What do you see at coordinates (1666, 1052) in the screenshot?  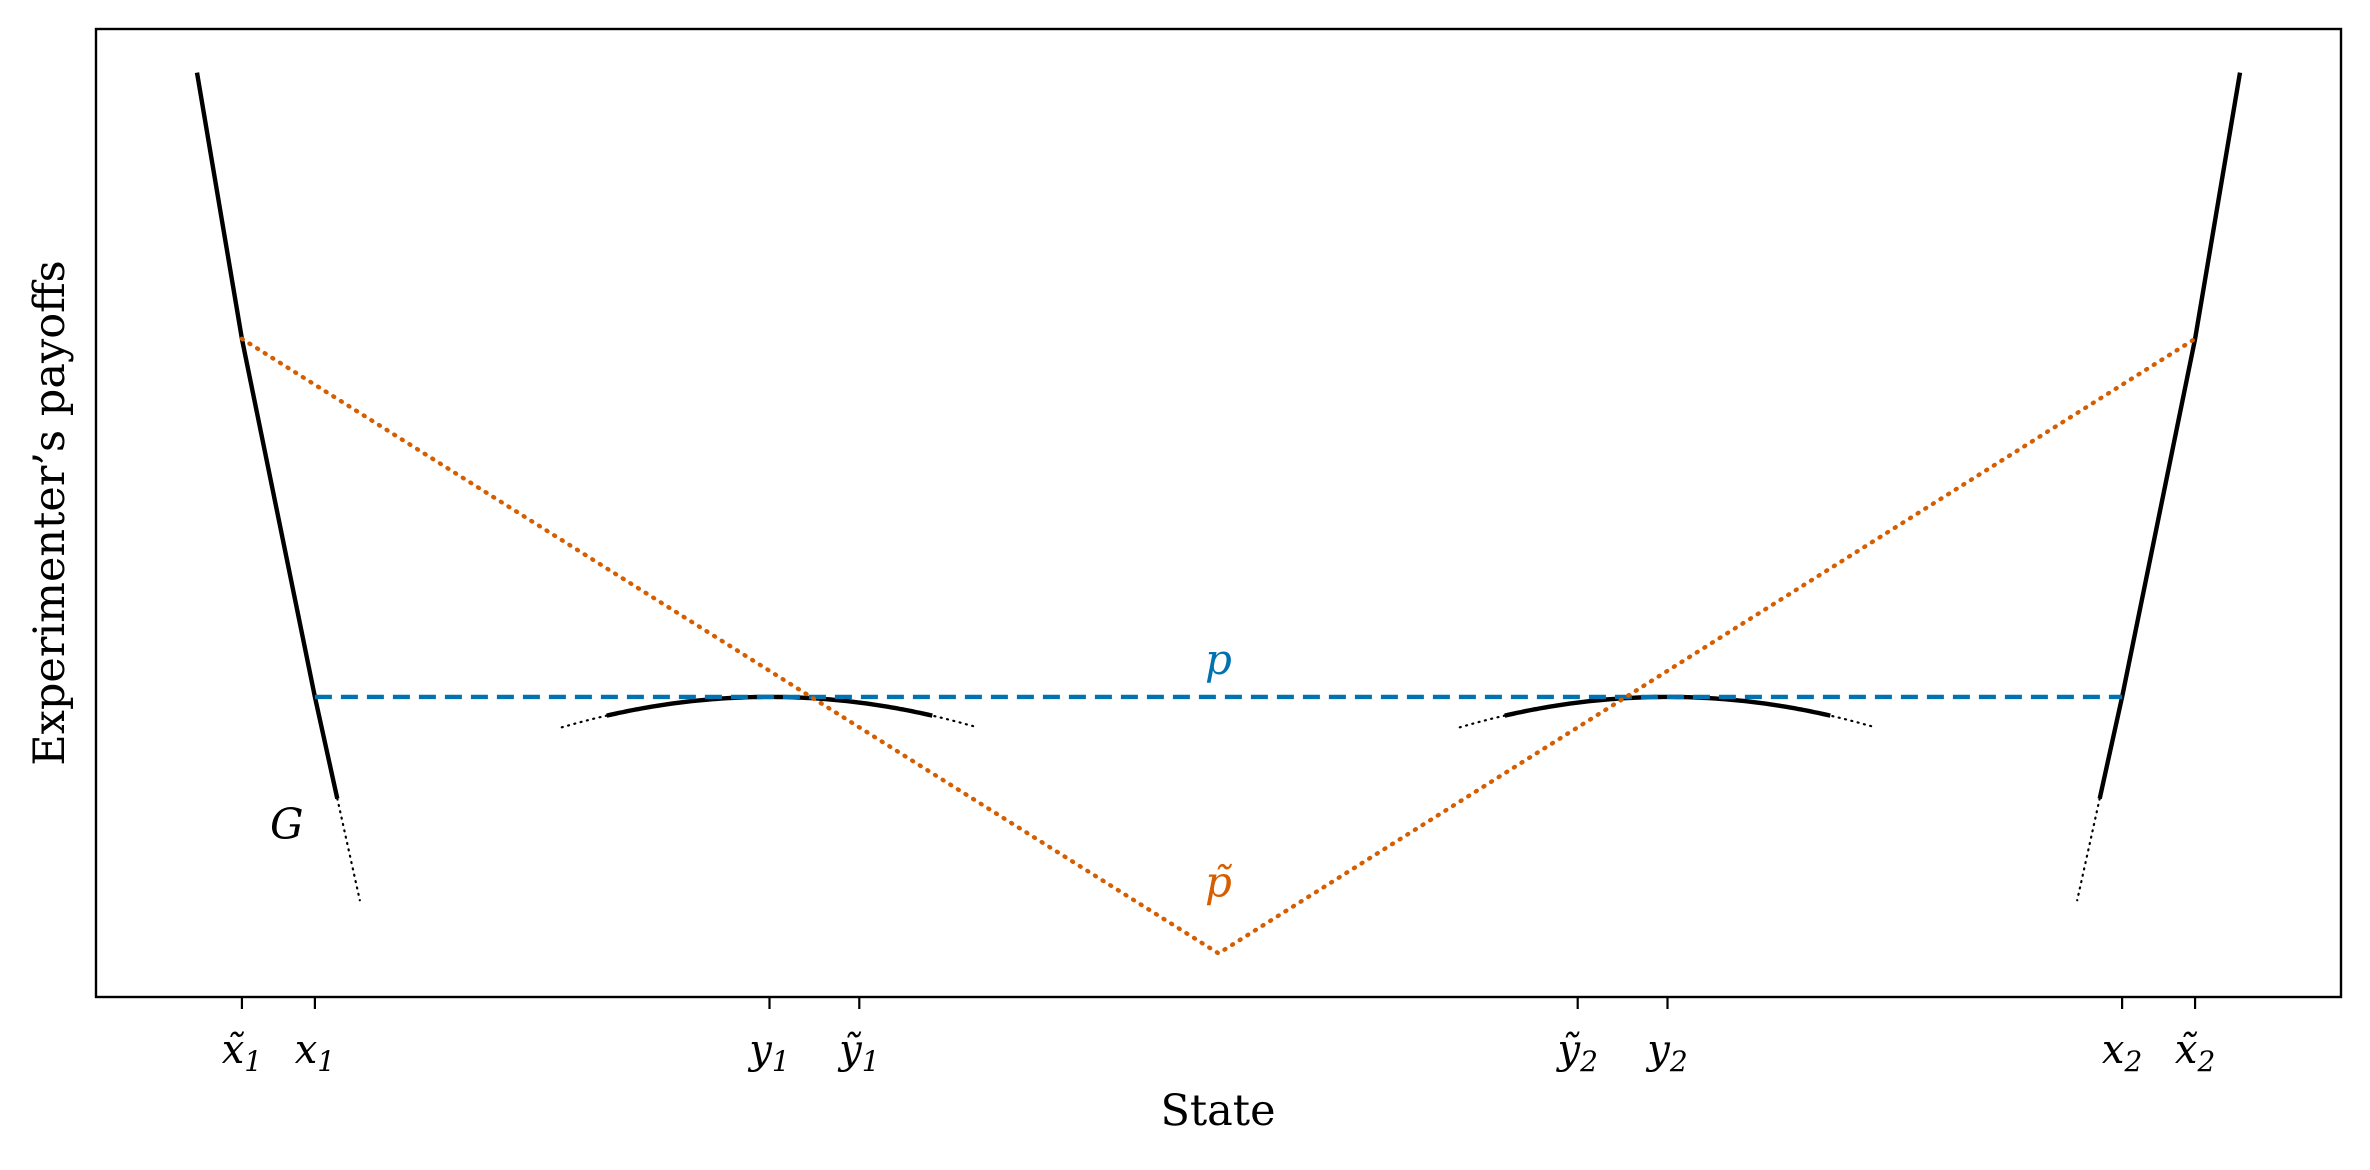 I see `x-tick-label: y2` at bounding box center [1666, 1052].